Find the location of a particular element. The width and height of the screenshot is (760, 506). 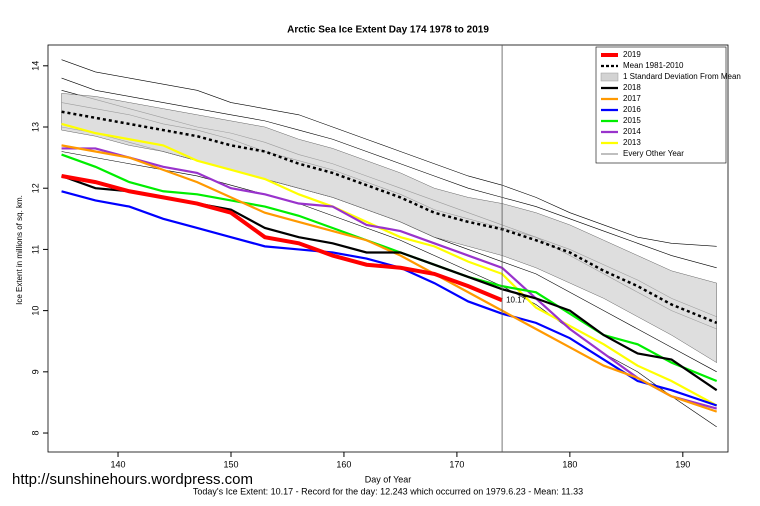

legend-label: 2019 is located at coordinates (632, 54).